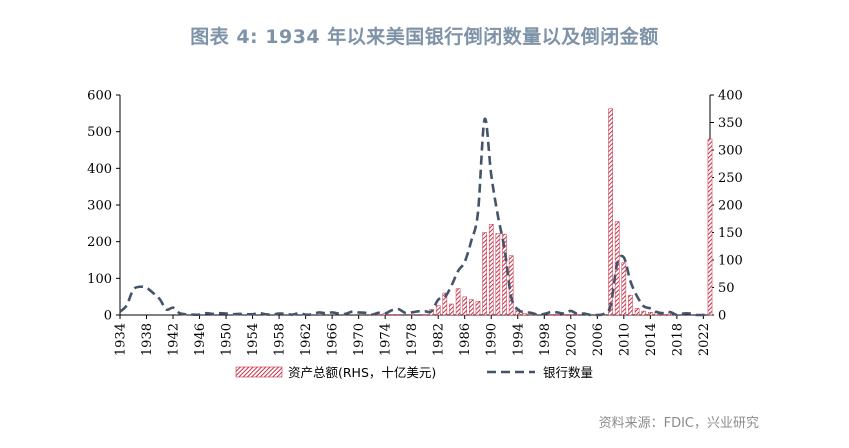 Image resolution: width=849 pixels, height=448 pixels. What do you see at coordinates (651, 339) in the screenshot?
I see `x-tick-label: 2014` at bounding box center [651, 339].